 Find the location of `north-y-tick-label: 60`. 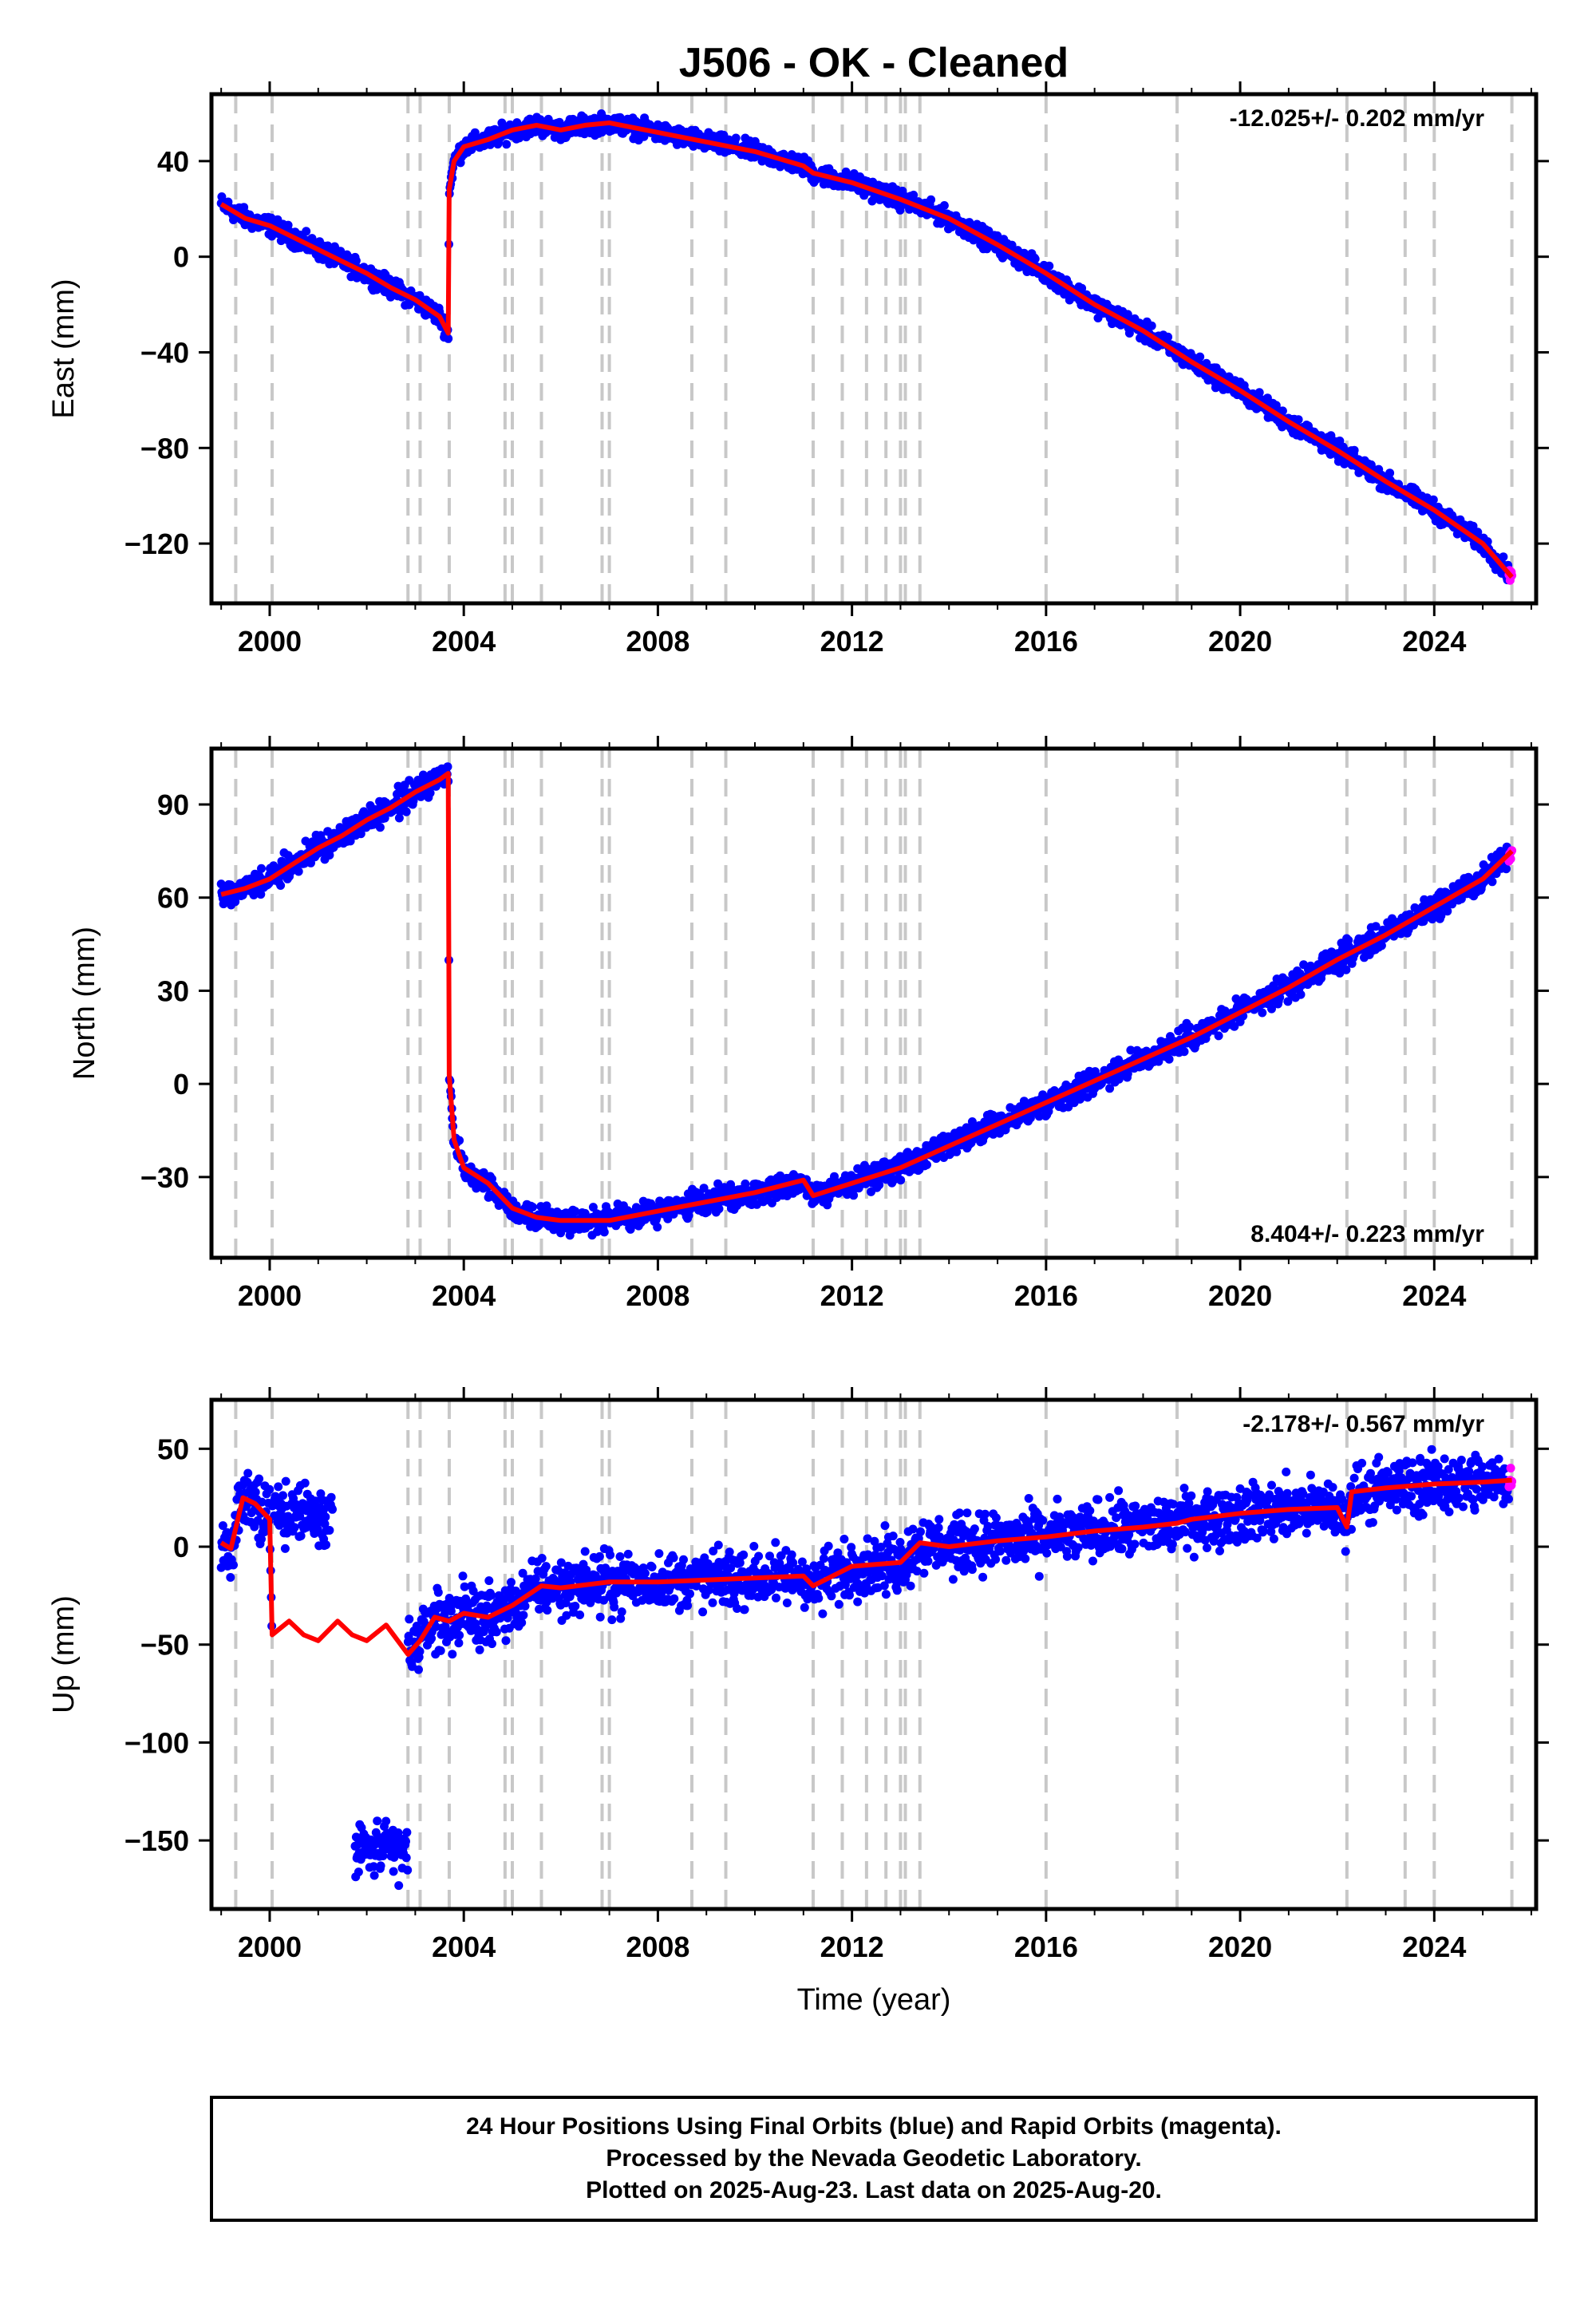

north-y-tick-label: 60 is located at coordinates (173, 898).